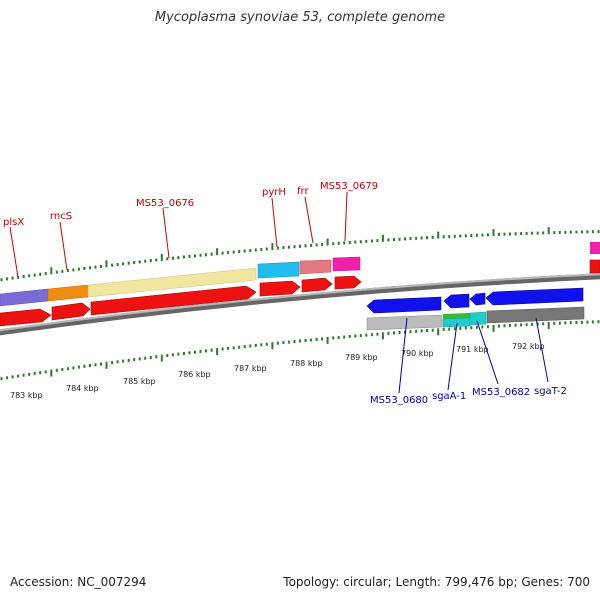 This screenshot has width=600, height=605. Describe the element at coordinates (26, 395) in the screenshot. I see `scale-label-783: 783 kbp` at that location.